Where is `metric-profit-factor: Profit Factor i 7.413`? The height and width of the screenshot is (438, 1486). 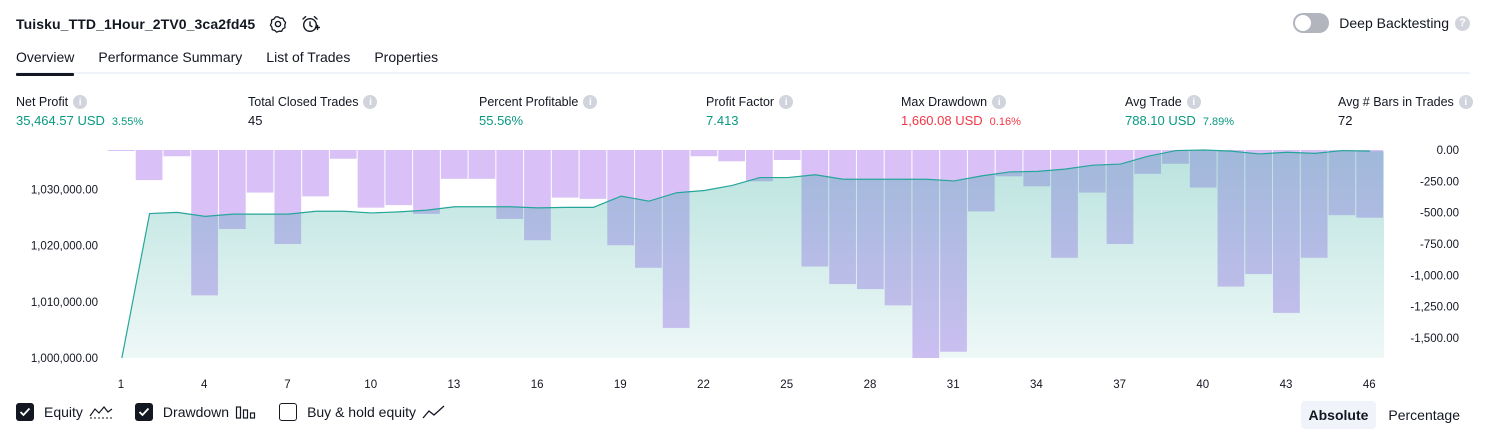
metric-profit-factor: Profit Factor i 7.413 is located at coordinates (750, 111).